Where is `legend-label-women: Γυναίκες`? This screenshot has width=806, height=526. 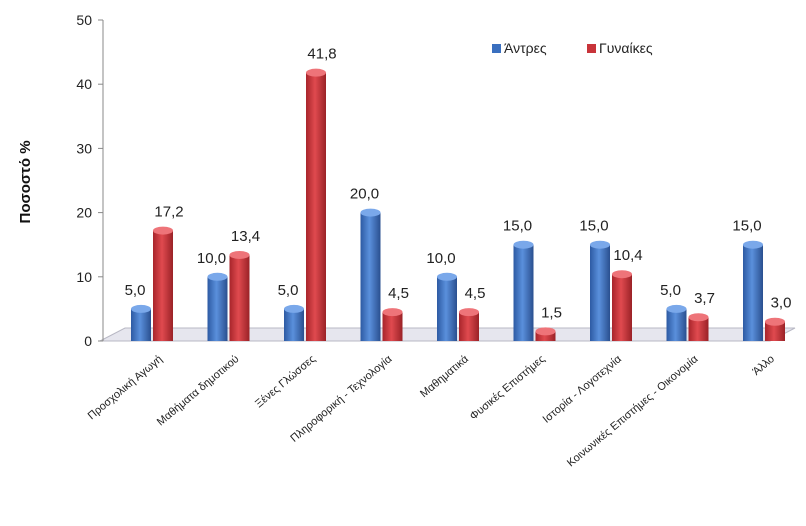 legend-label-women: Γυναίκες is located at coordinates (626, 48).